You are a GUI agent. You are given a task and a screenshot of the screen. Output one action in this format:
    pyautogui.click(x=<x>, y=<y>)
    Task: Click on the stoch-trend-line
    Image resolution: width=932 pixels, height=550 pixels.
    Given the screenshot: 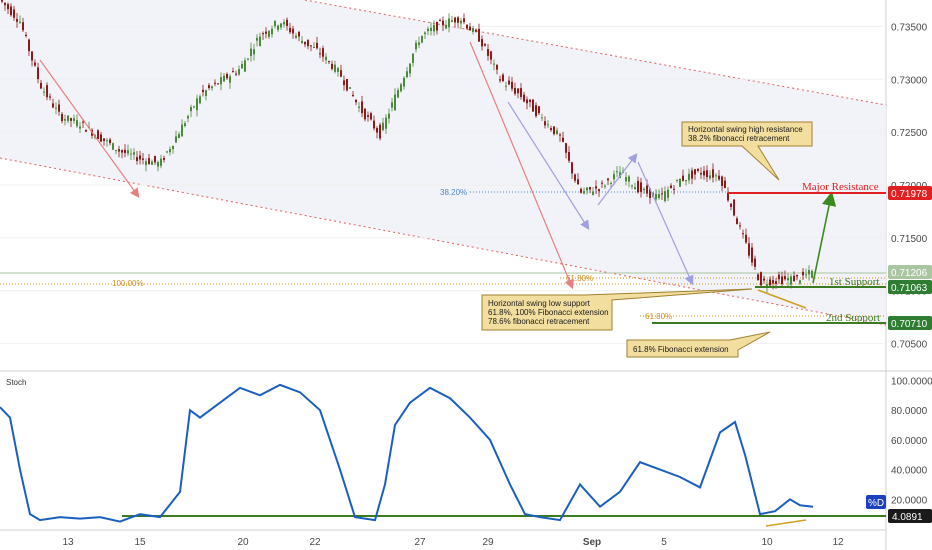 What is the action you would take?
    pyautogui.click(x=786, y=523)
    